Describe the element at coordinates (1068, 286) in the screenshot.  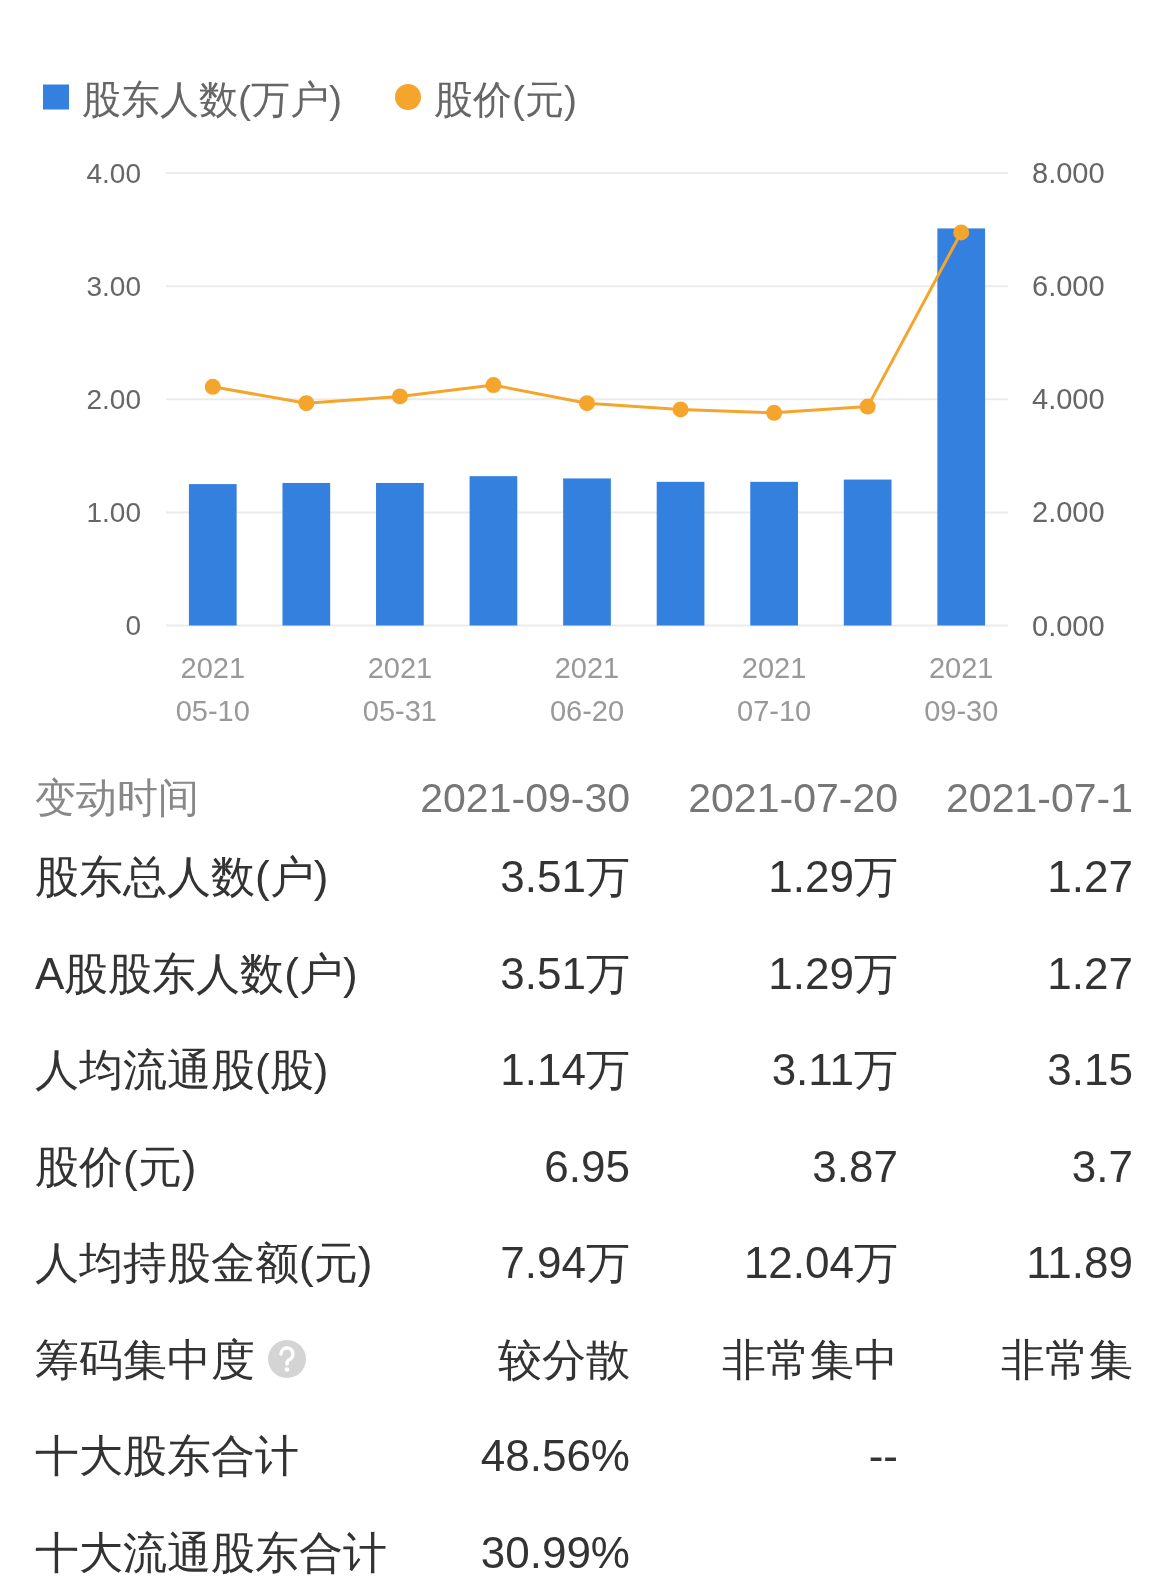
I see `y2-tick-label: 6.000` at that location.